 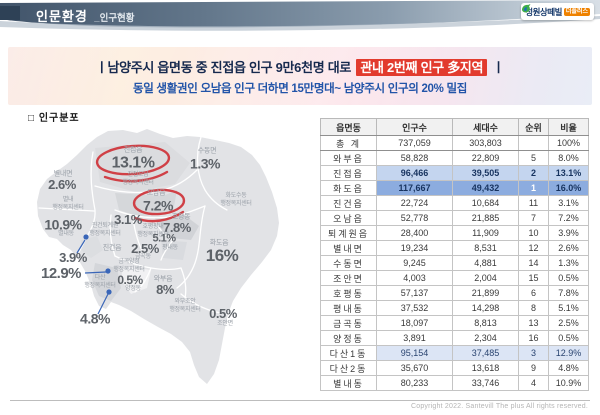 What do you see at coordinates (568, 233) in the screenshot?
I see `table-cell: 3.9%` at bounding box center [568, 233].